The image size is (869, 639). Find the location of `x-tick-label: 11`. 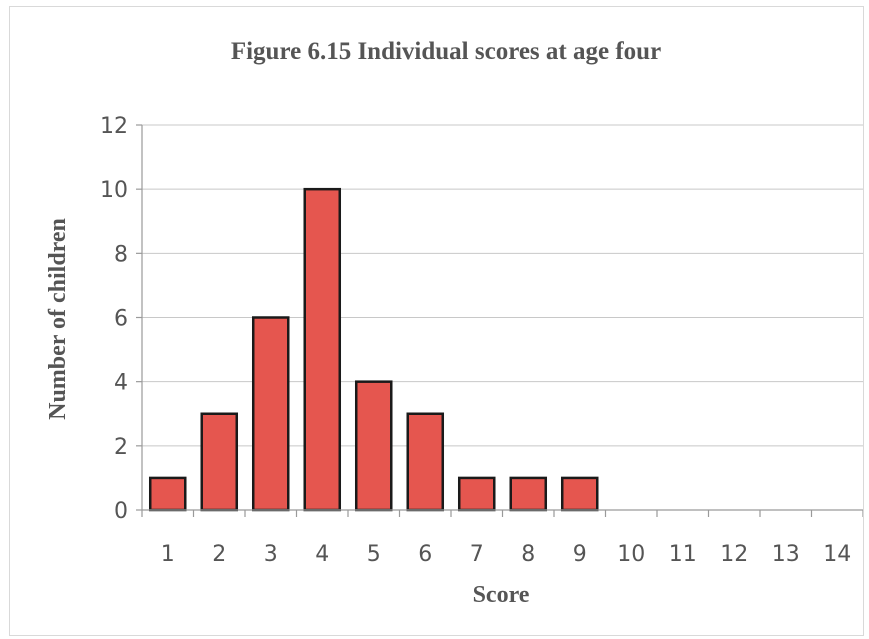

x-tick-label: 11 is located at coordinates (683, 554).